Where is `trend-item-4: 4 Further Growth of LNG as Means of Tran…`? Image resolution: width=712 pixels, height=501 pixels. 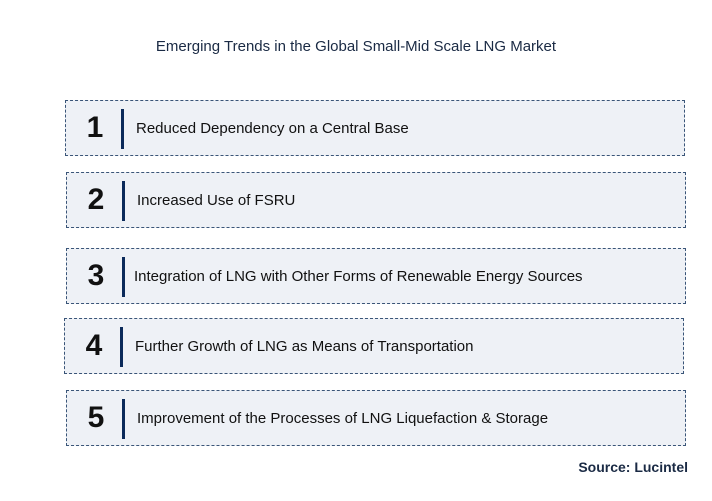
trend-item-4: 4 Further Growth of LNG as Means of Tran… is located at coordinates (374, 346).